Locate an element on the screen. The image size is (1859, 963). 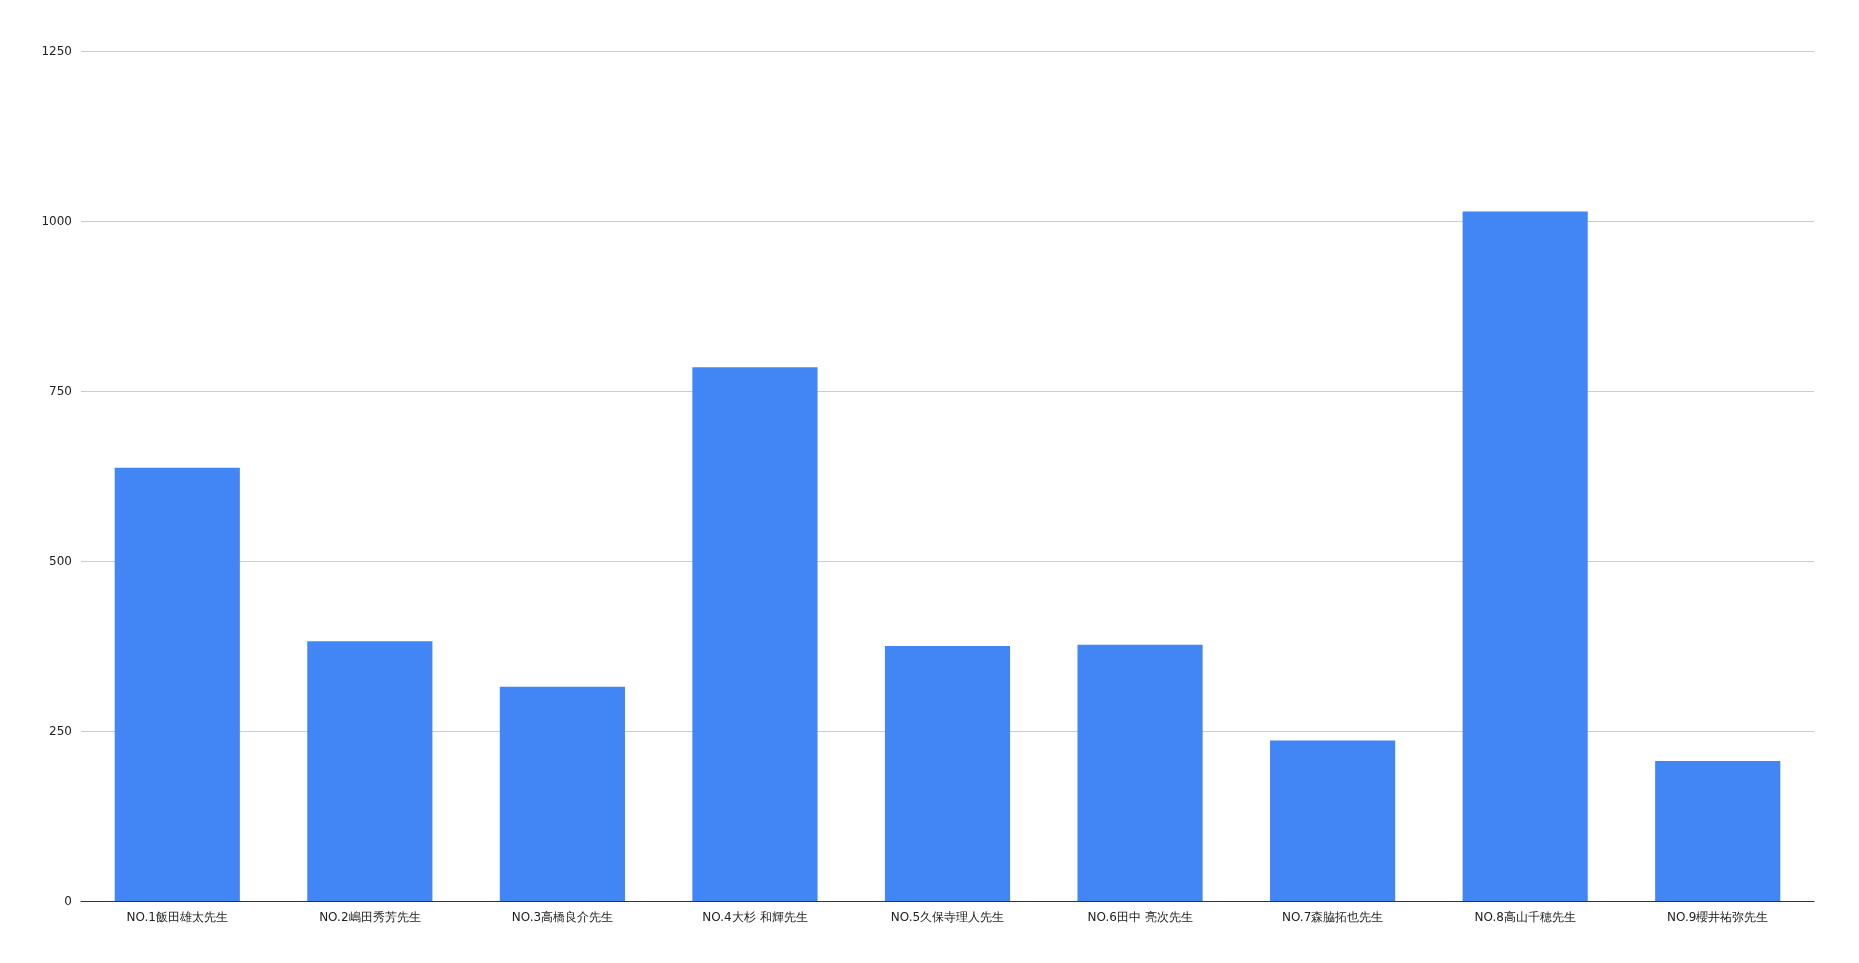
y-tick-label: 250 is located at coordinates (60, 731).